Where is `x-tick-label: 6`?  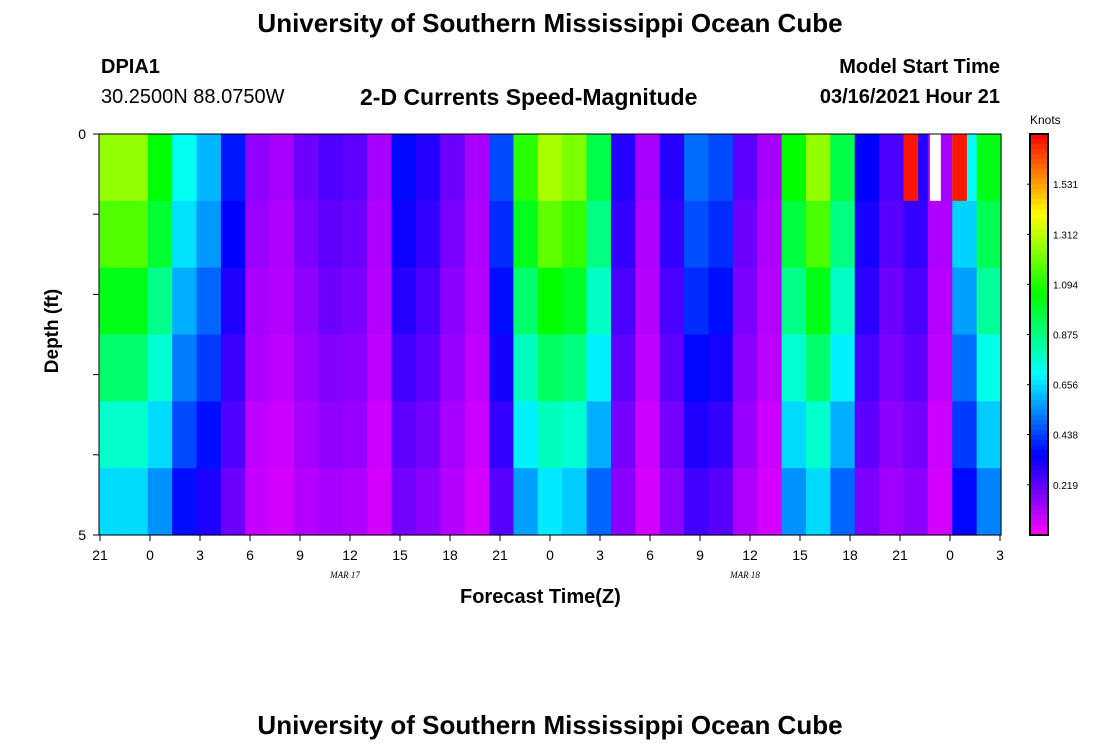
x-tick-label: 6 is located at coordinates (650, 555).